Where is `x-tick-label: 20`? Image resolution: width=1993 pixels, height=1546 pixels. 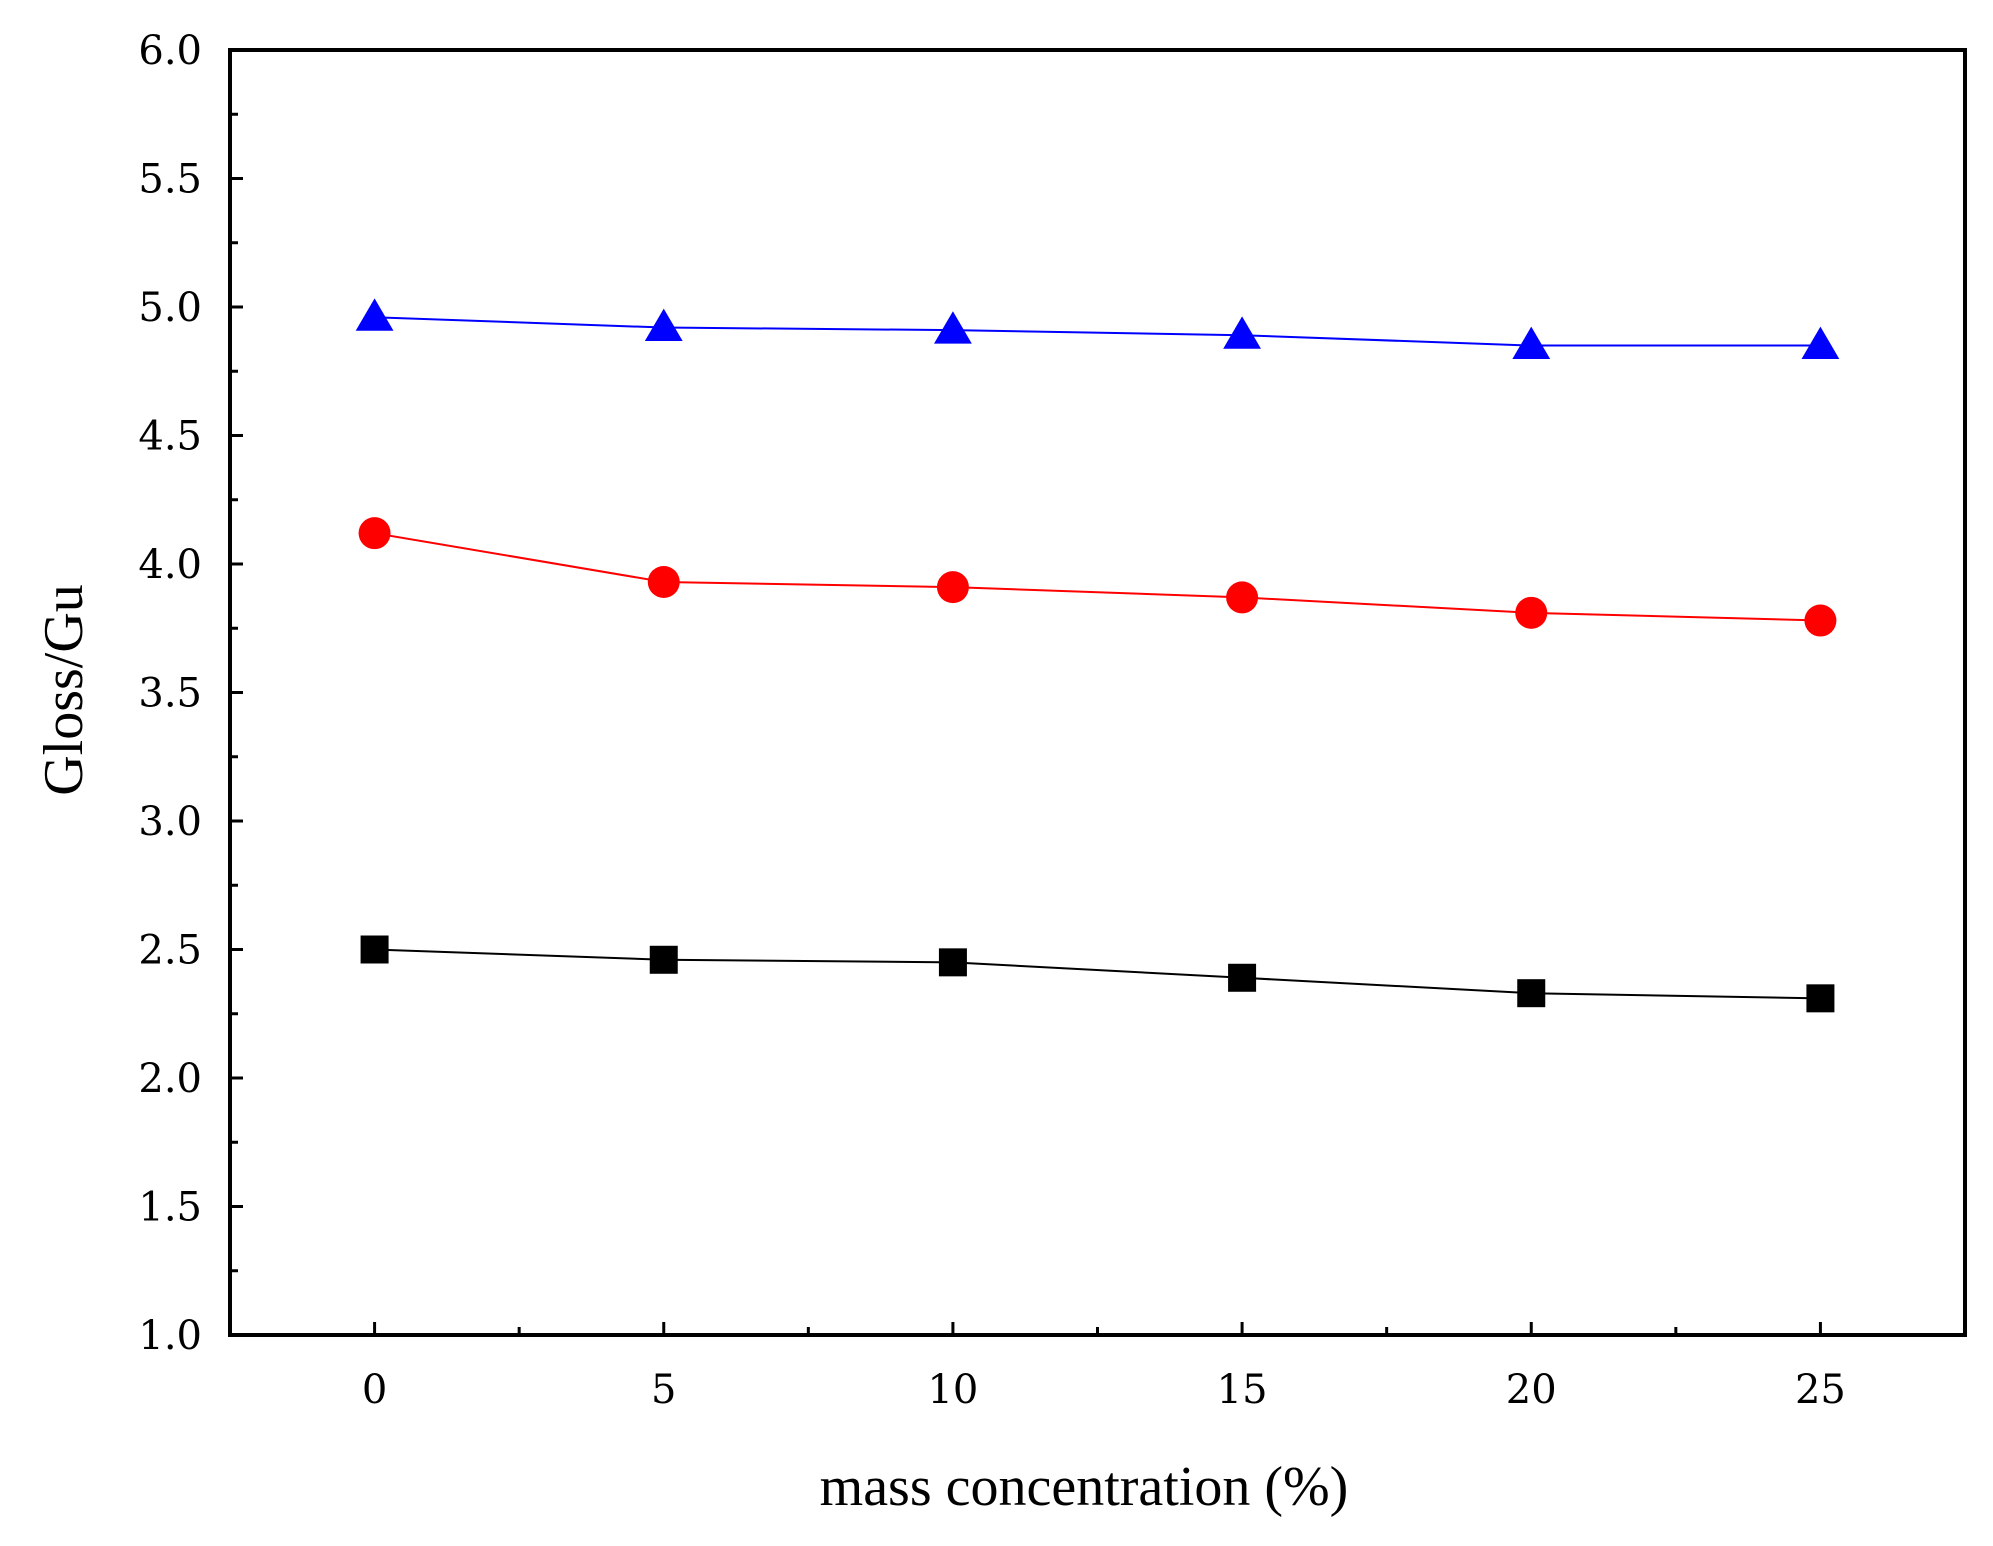
x-tick-label: 20 is located at coordinates (1531, 1390).